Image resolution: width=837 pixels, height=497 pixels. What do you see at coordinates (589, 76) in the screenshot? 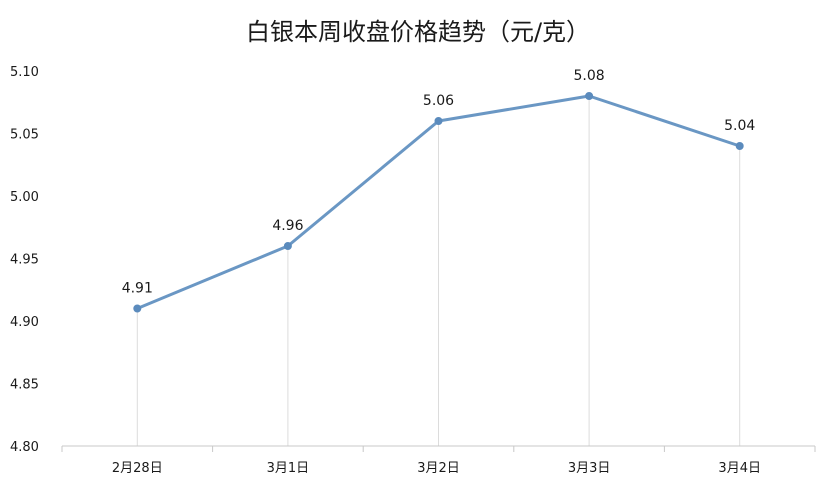
I see `data-label: 5.08` at bounding box center [589, 76].